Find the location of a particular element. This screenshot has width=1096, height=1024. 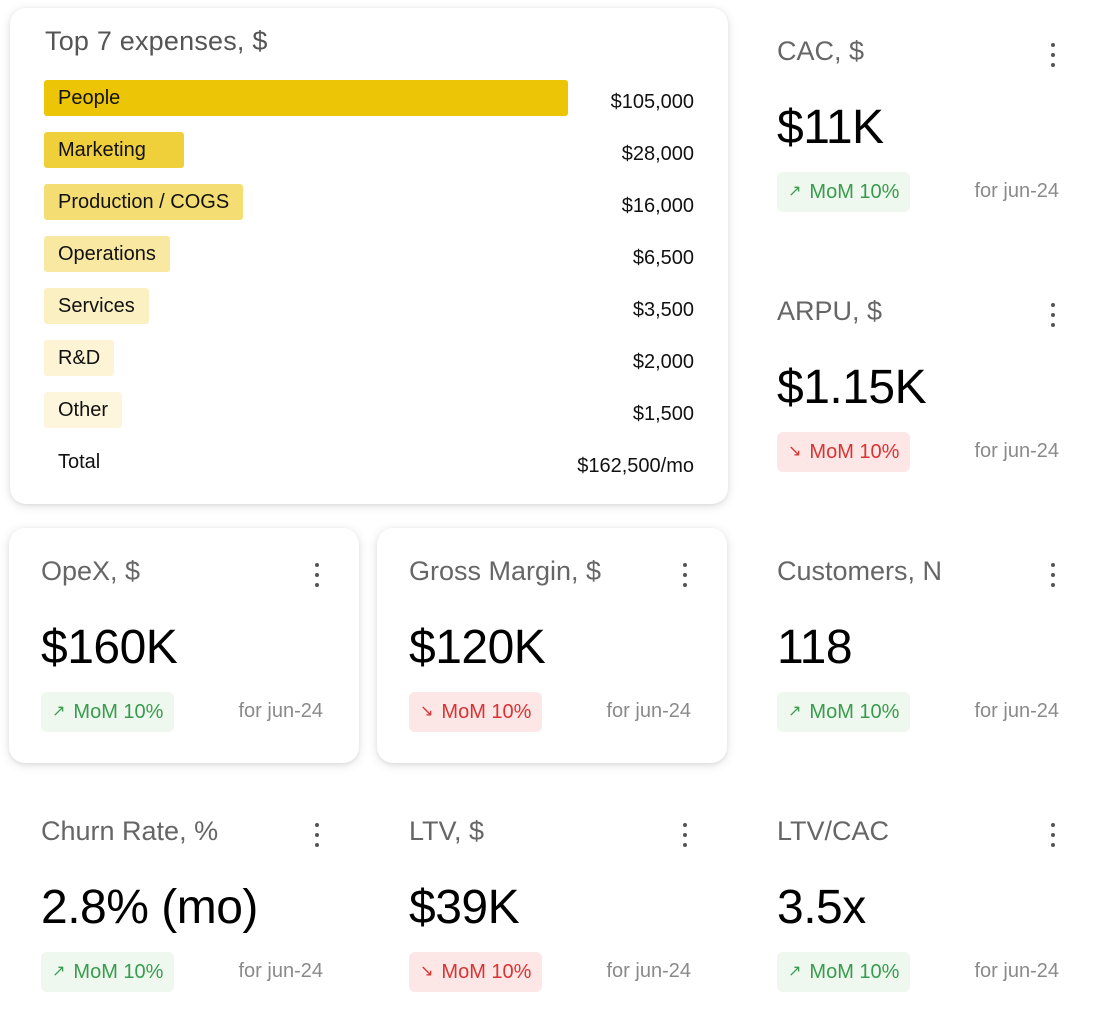

metric-card-cac: CAC, $ $11K ↗ MoM 10% for jun-24 is located at coordinates (920, 133).